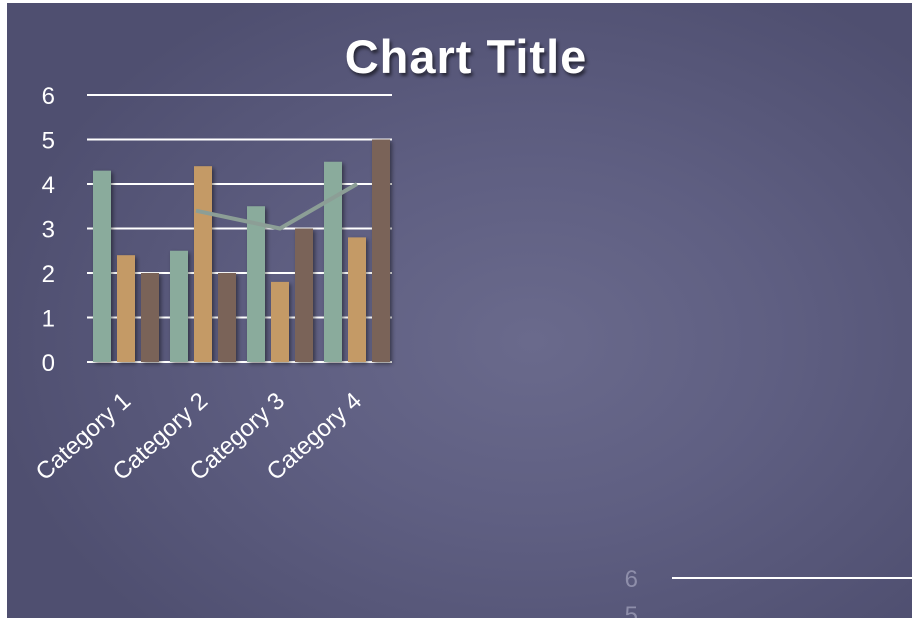 This screenshot has width=912, height=618. I want to click on y-tick-1: 1, so click(48, 319).